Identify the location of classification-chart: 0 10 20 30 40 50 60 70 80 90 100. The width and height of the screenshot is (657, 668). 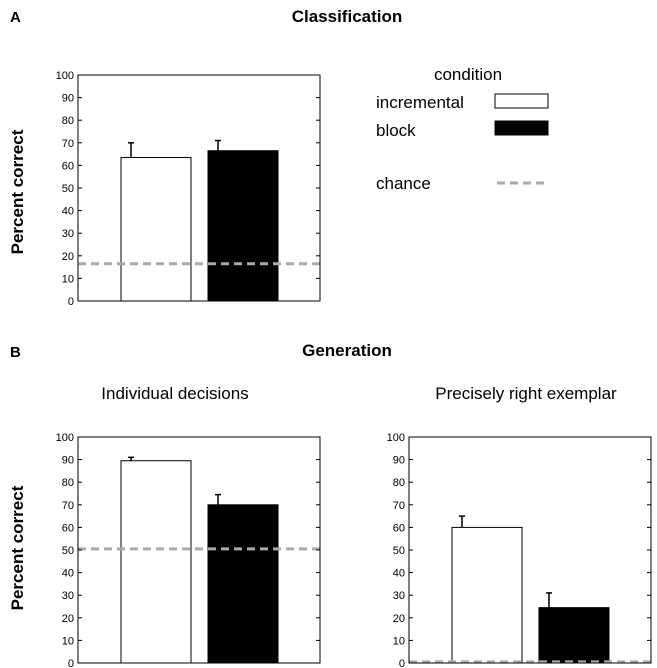
(188, 189).